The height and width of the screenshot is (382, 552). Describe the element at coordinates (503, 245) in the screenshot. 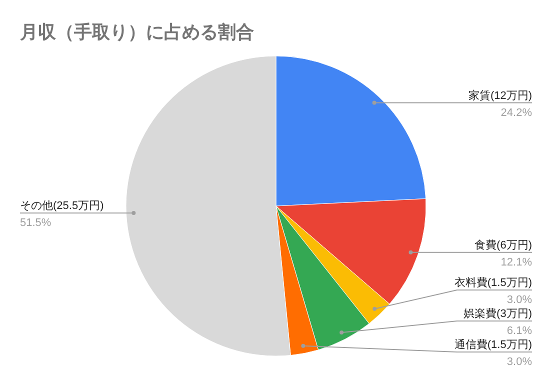

I see `slice-label: 食費(6万円)` at that location.